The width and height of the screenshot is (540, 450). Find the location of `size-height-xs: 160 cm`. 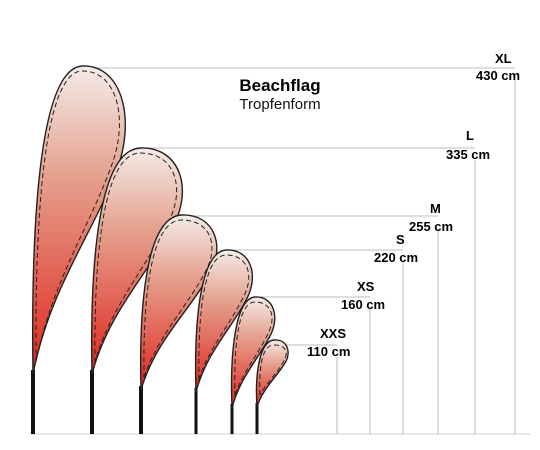

size-height-xs: 160 cm is located at coordinates (363, 304).